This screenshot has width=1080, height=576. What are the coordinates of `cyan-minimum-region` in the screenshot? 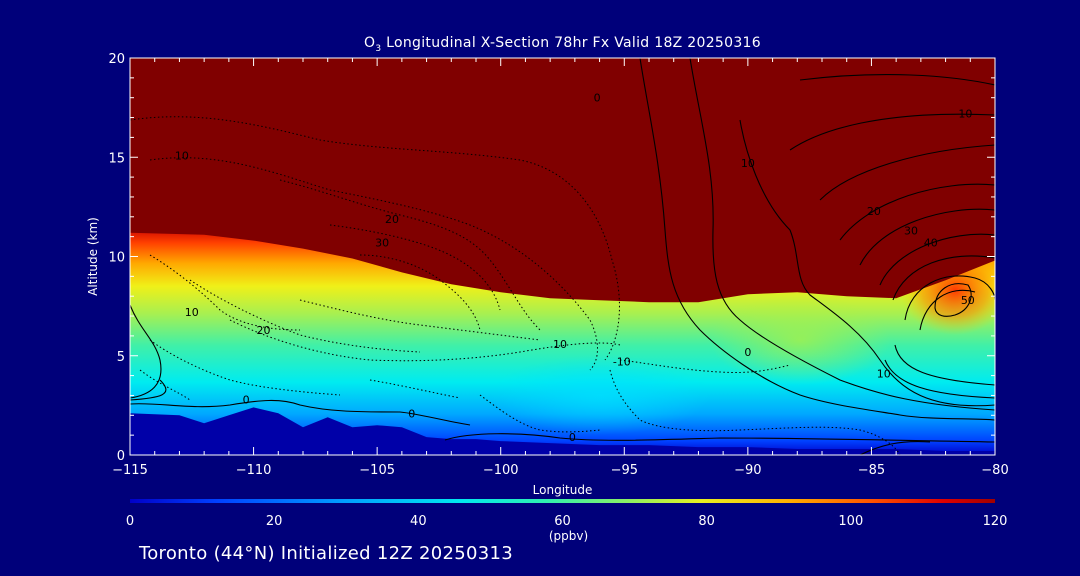 It's located at (600, 395).